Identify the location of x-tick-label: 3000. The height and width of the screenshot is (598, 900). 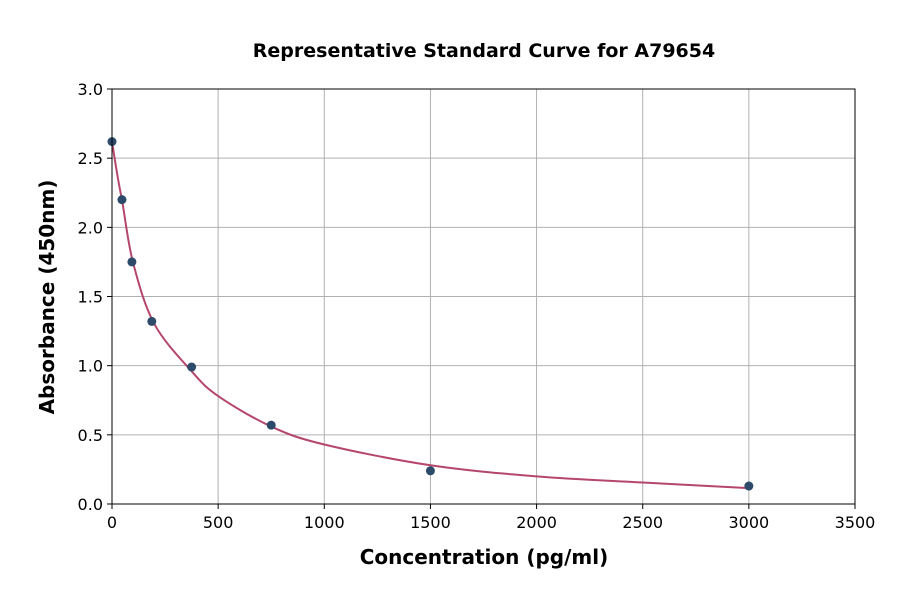
(748, 522).